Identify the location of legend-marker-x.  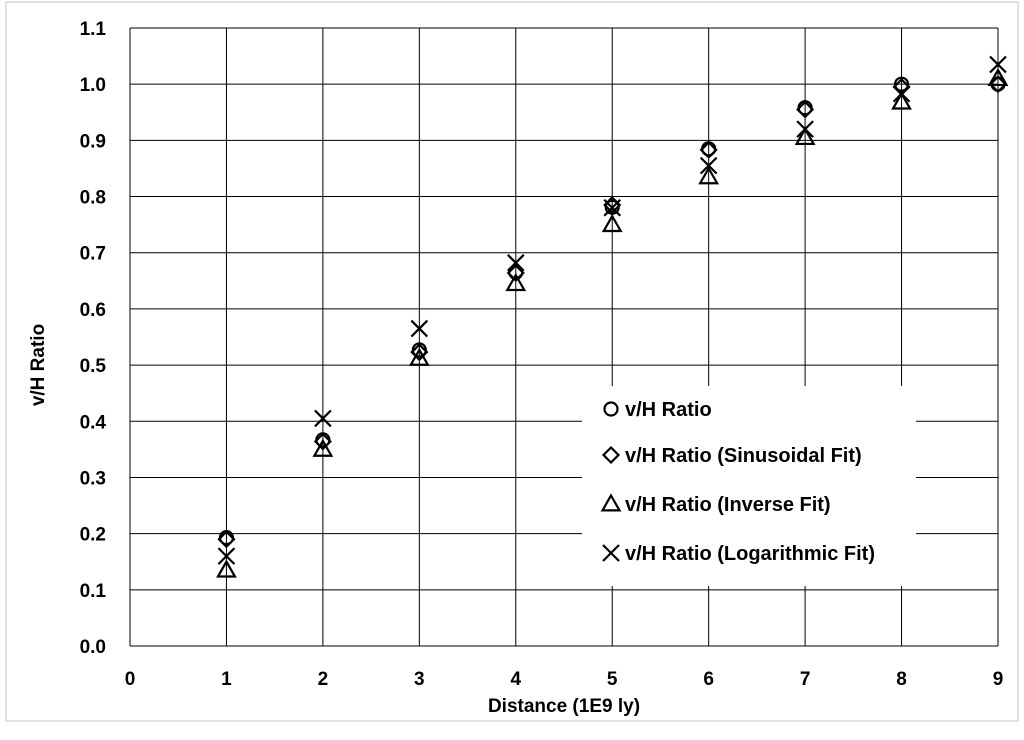
(611, 553).